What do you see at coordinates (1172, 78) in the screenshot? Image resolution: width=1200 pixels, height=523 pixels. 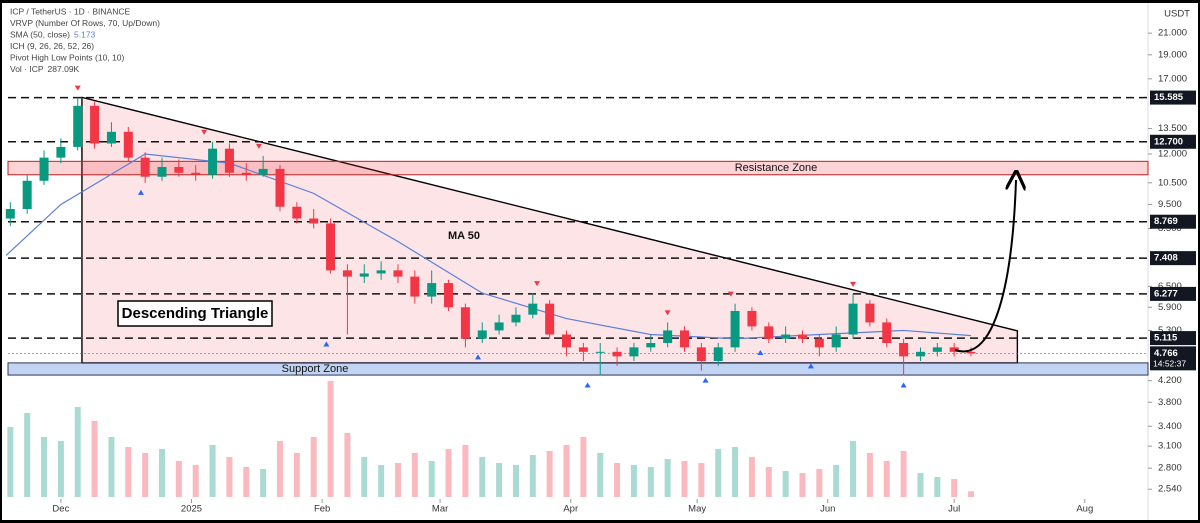 I see `y-tick-label: 17.000` at bounding box center [1172, 78].